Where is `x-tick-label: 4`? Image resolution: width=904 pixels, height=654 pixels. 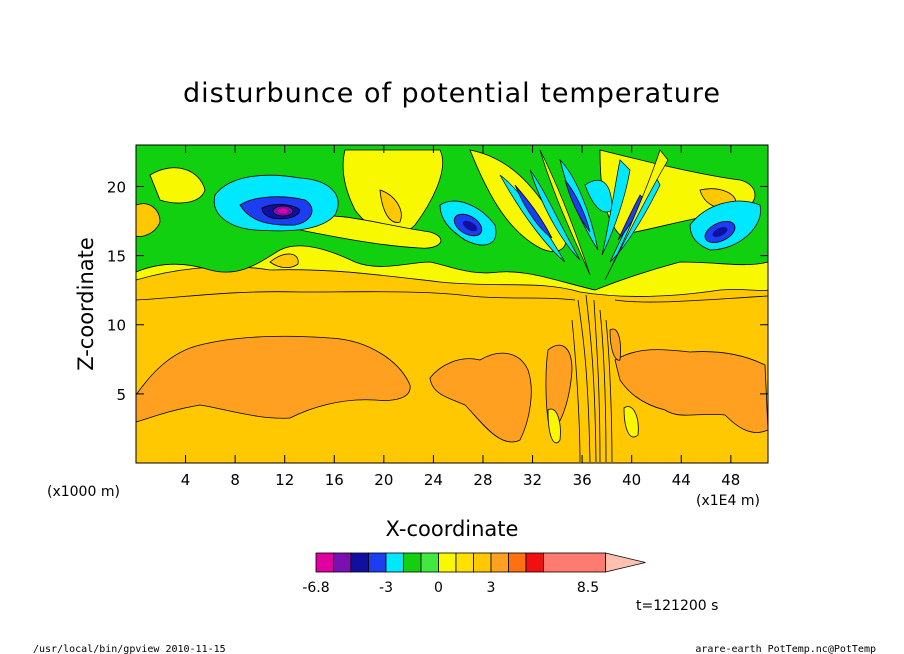 x-tick-label: 4 is located at coordinates (186, 480).